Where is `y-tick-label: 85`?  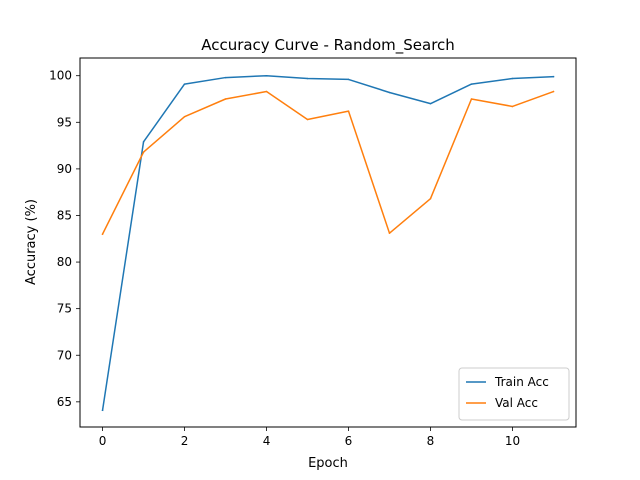 y-tick-label: 85 is located at coordinates (64, 215).